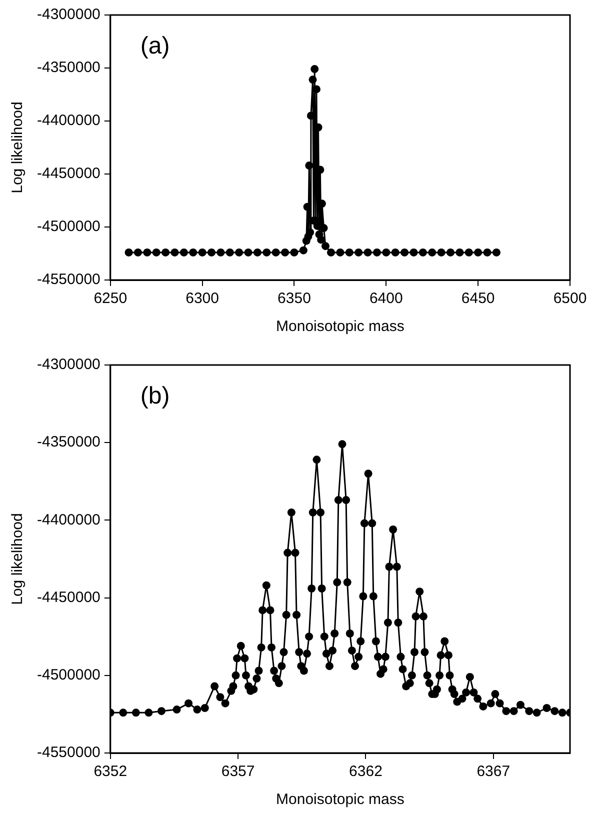 The height and width of the screenshot is (816, 595). I want to click on annotation: (a), so click(155, 46).